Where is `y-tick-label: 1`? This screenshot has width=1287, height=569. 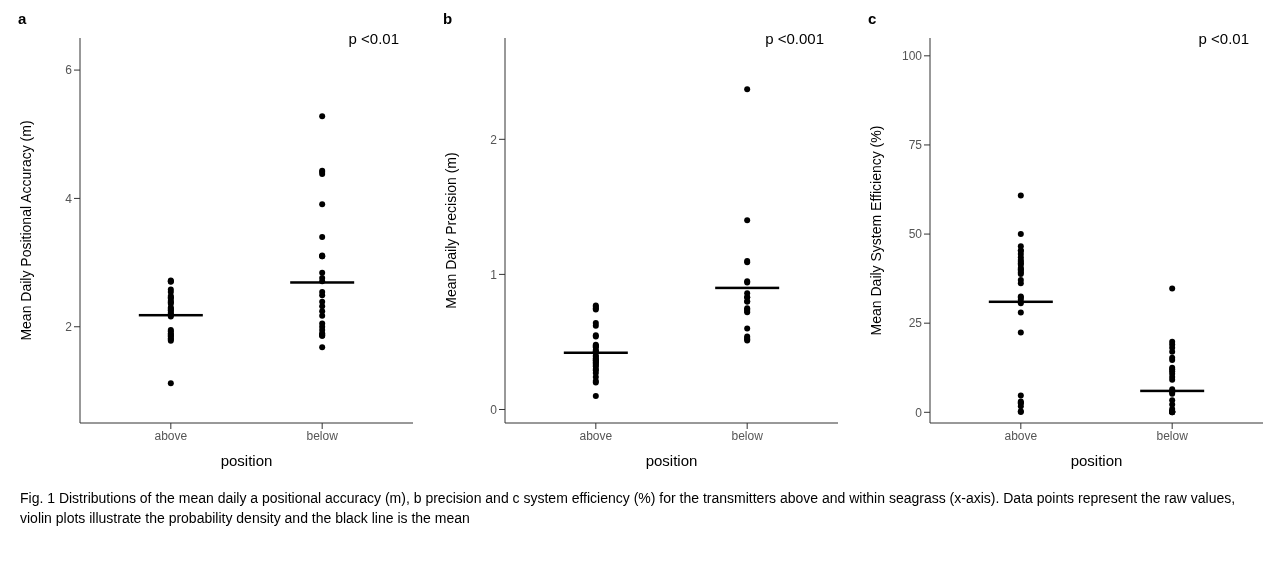
y-tick-label: 1 is located at coordinates (494, 274).